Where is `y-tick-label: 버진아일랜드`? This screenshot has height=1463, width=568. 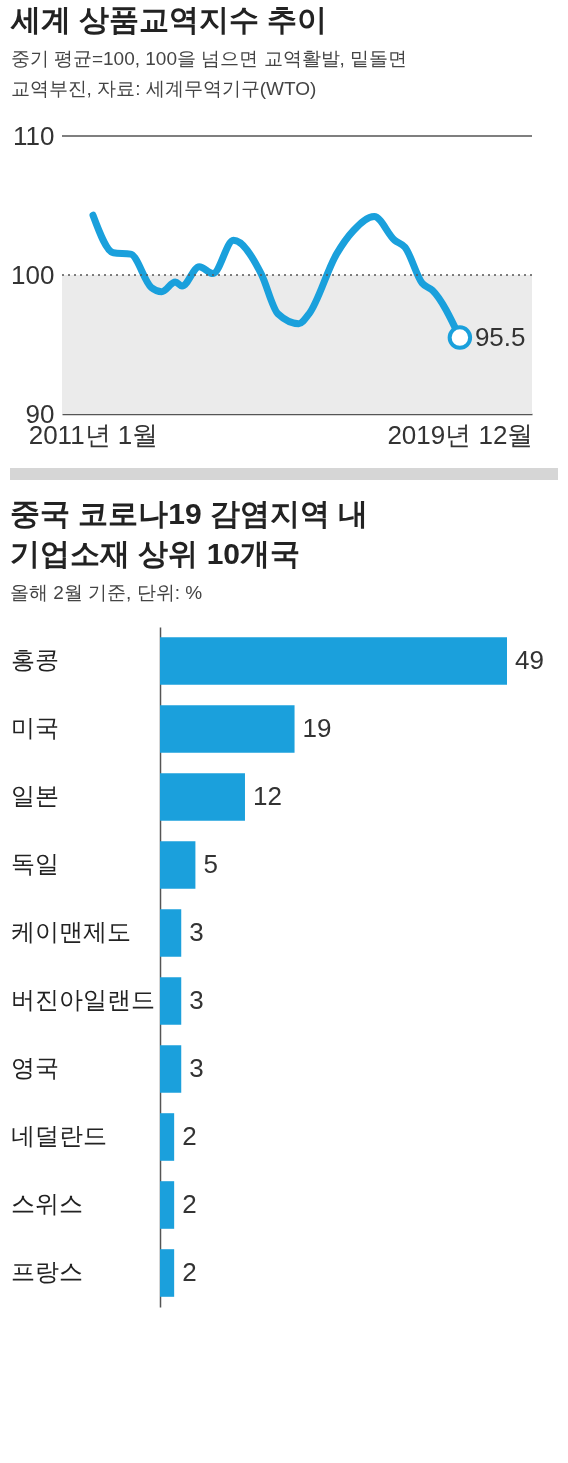
y-tick-label: 버진아일랜드 is located at coordinates (82, 999).